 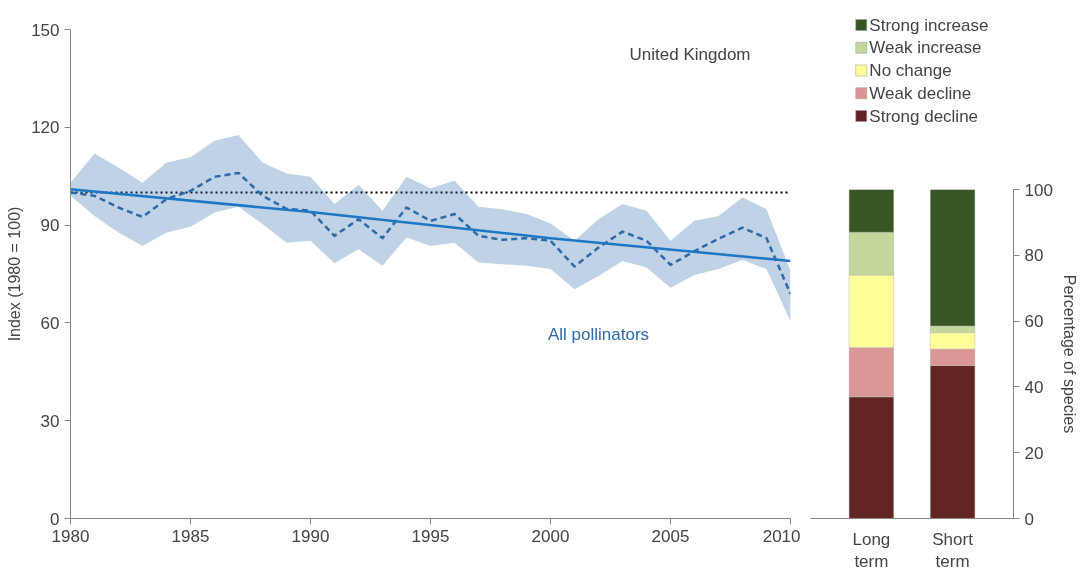 What do you see at coordinates (920, 93) in the screenshot?
I see `legend-label: Weak decline` at bounding box center [920, 93].